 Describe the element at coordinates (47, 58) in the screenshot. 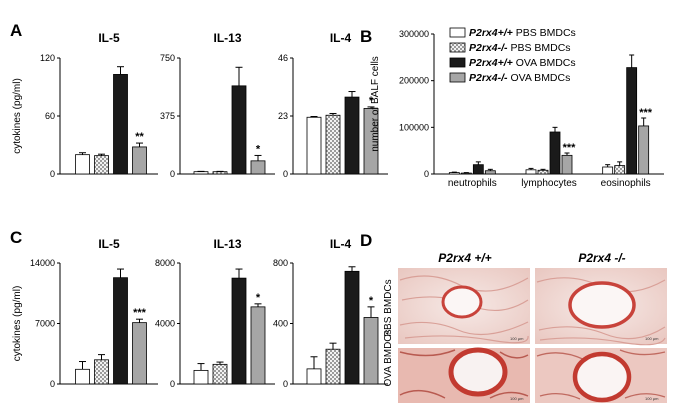

I see `y-tick-label: 120` at that location.